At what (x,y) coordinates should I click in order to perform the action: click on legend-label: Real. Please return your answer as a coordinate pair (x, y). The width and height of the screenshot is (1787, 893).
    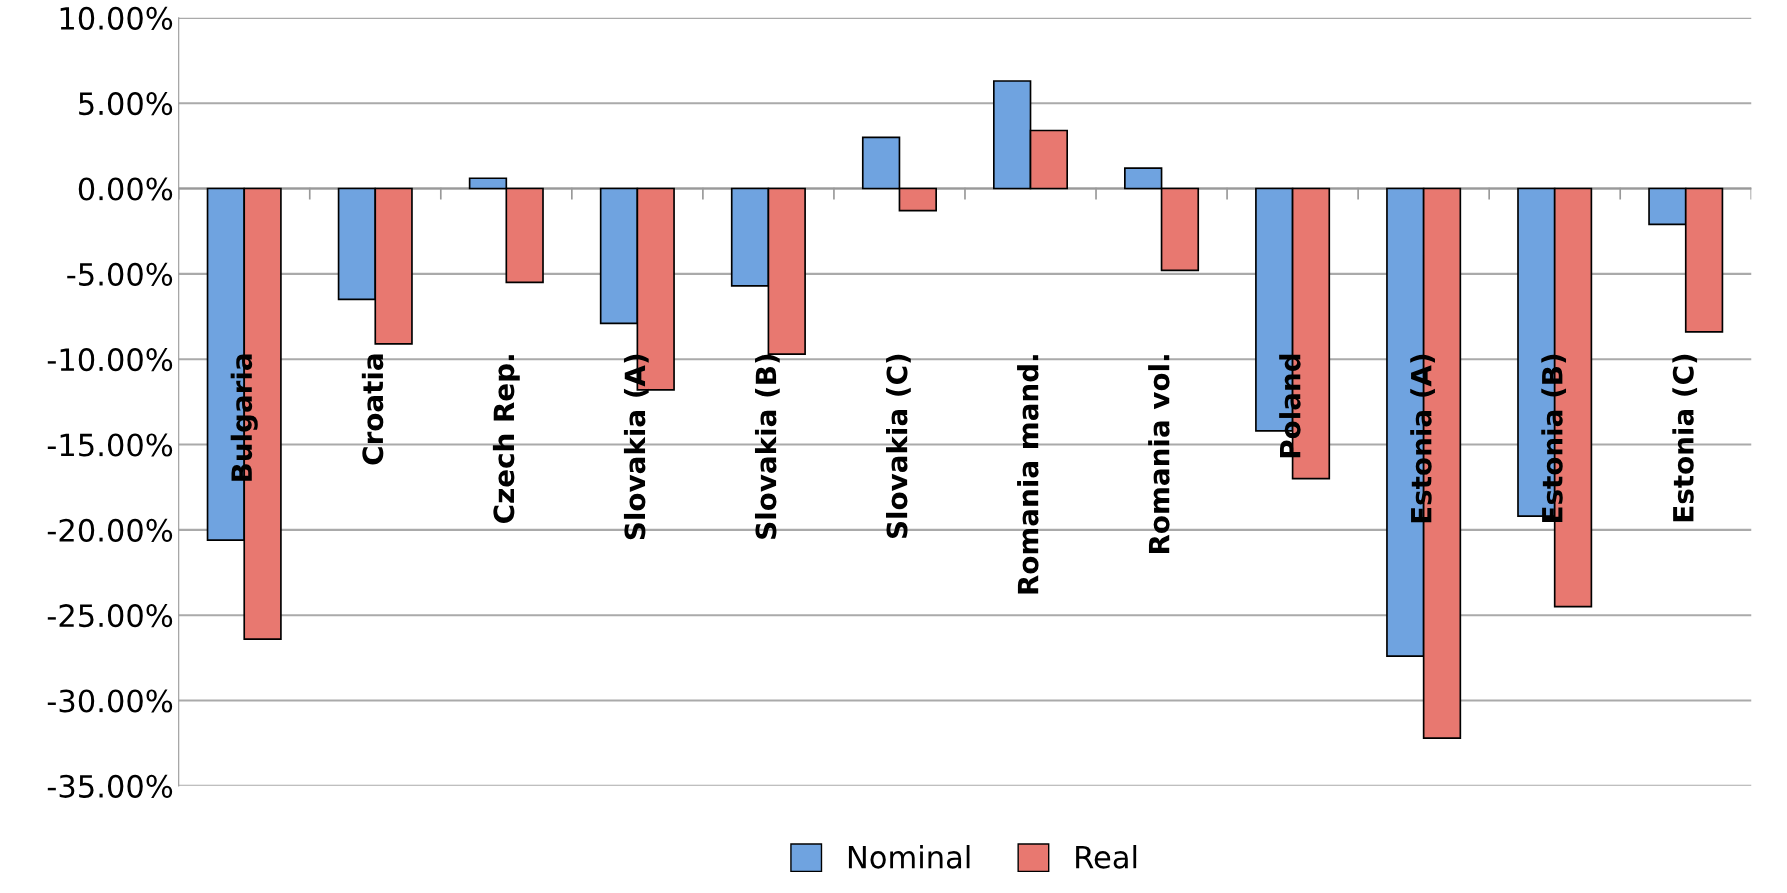
    Looking at the image, I should click on (1106, 856).